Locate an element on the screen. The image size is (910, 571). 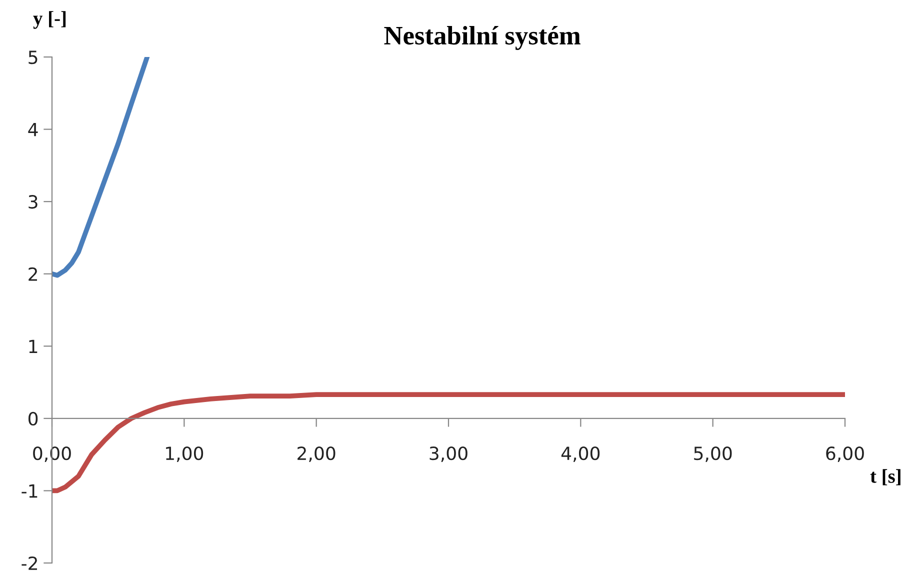
y-tick-label: -1 is located at coordinates (30, 491).